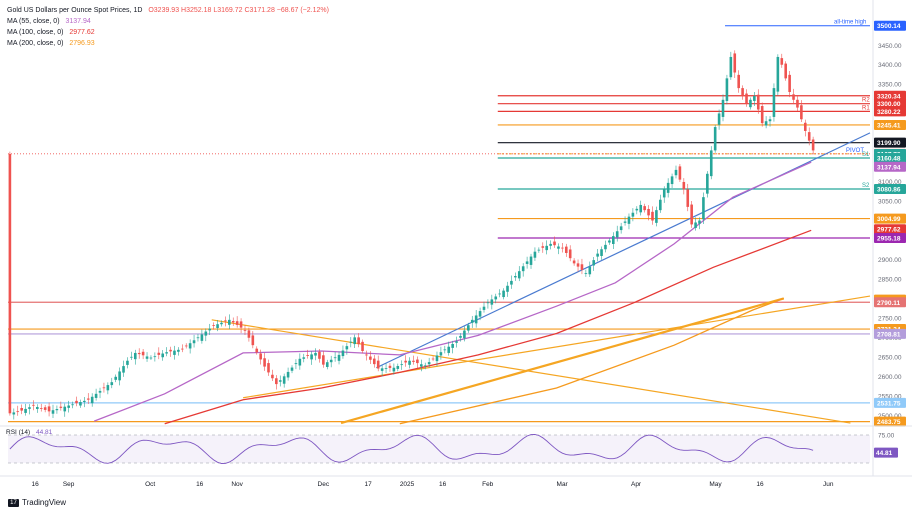 This screenshot has height=513, width=912. What do you see at coordinates (78, 21) in the screenshot?
I see `ma55-value: 3137.94` at bounding box center [78, 21].